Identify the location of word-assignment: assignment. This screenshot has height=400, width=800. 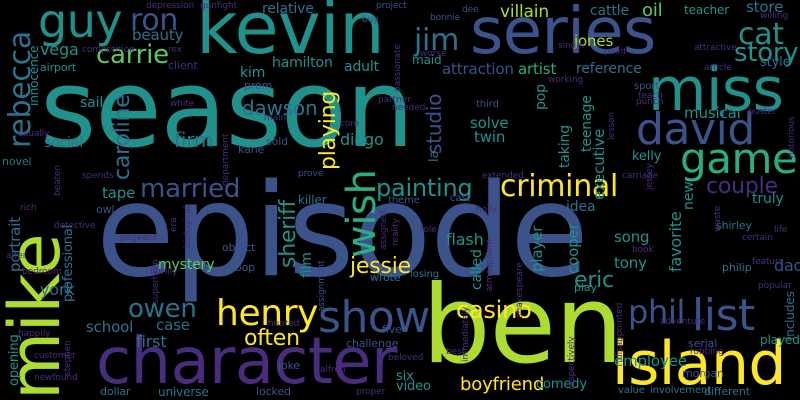
(322, 286).